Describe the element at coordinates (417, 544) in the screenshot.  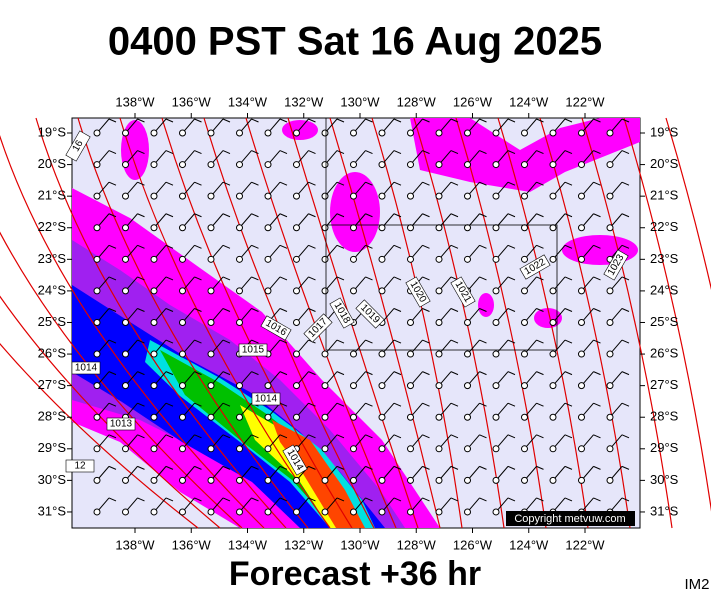
I see `longitude-label: 128°W` at that location.